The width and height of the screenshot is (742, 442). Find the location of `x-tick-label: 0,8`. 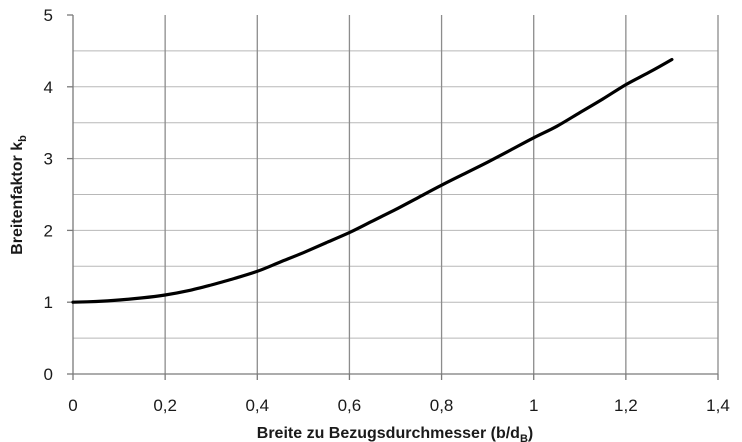

x-tick-label: 0,8 is located at coordinates (442, 405).